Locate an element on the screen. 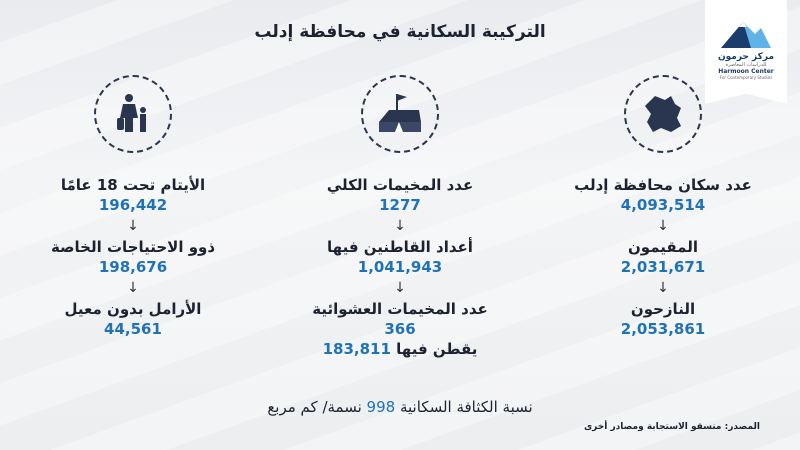 This screenshot has height=450, width=800. logo-english-sub: For Contemporary Studies is located at coordinates (746, 77).